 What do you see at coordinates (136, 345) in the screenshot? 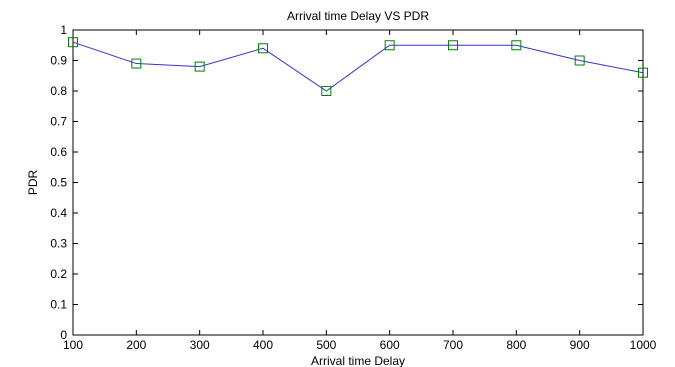
I see `x-tick-label: 200` at bounding box center [136, 345].